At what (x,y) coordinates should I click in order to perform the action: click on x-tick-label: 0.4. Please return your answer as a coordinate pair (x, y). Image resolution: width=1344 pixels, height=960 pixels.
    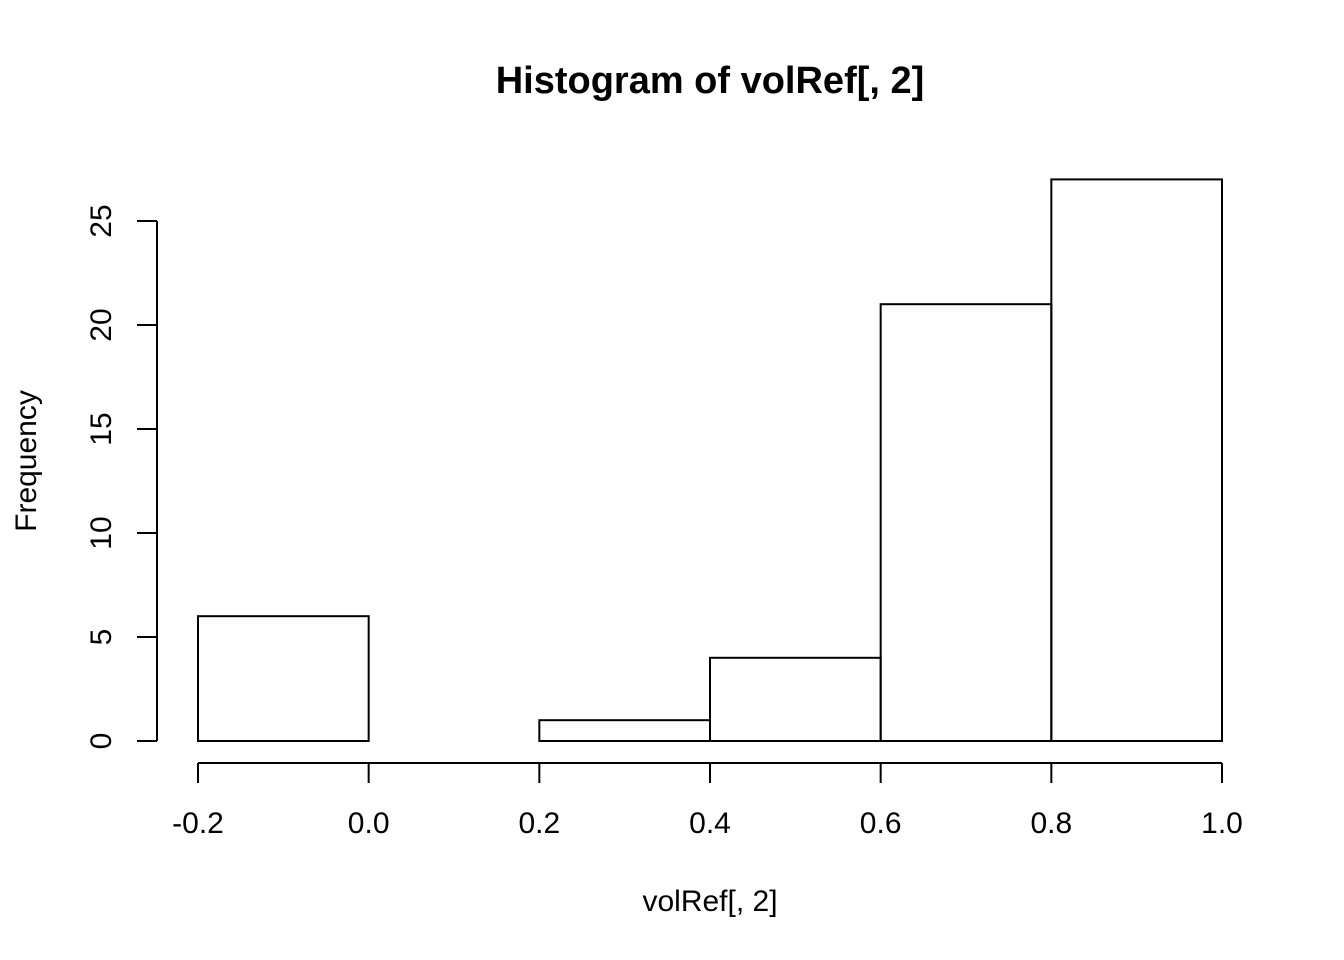
    Looking at the image, I should click on (710, 823).